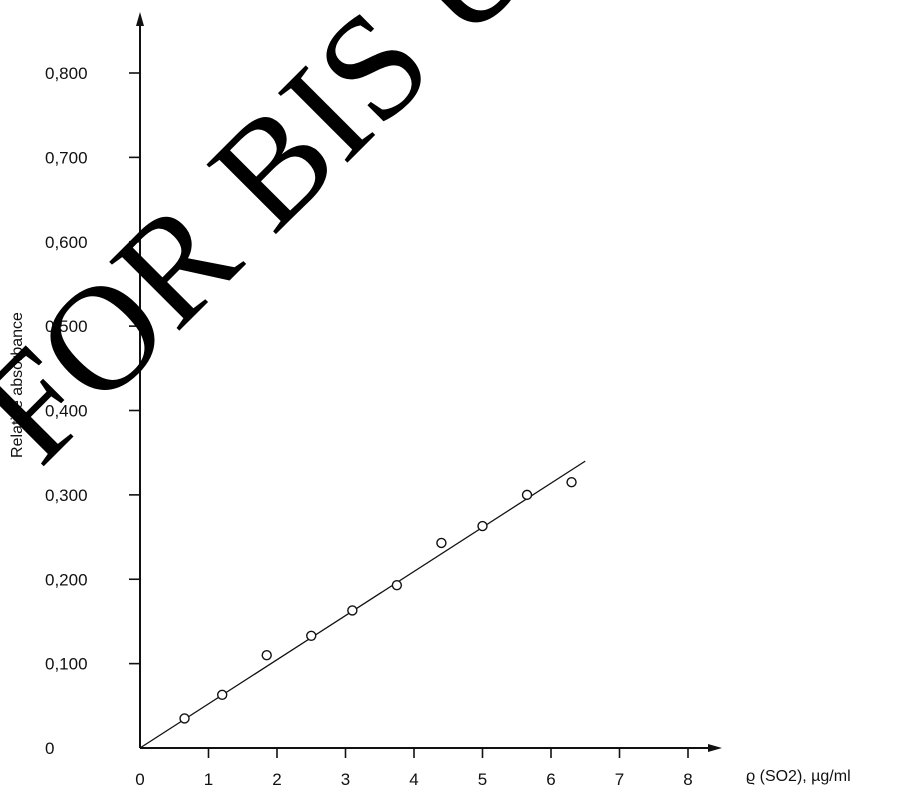 This screenshot has width=900, height=796. I want to click on x-tick-label: 6, so click(550, 779).